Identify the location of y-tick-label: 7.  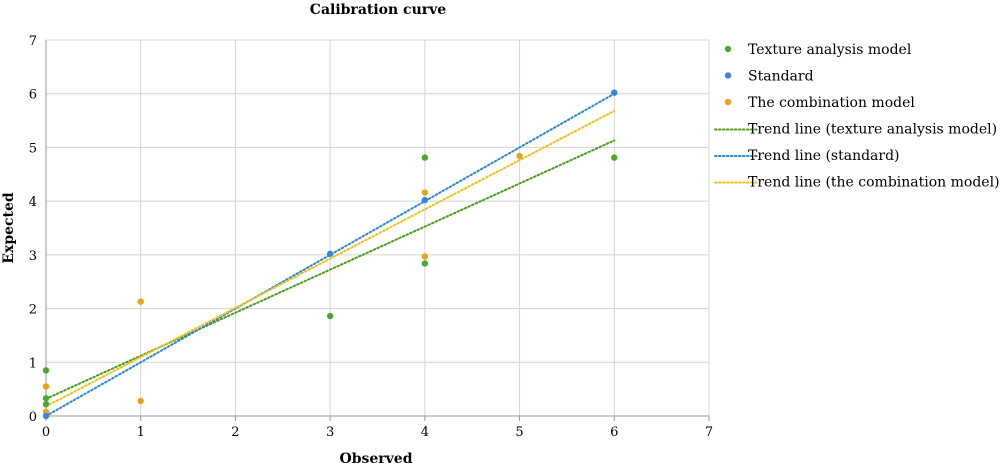
(33, 41).